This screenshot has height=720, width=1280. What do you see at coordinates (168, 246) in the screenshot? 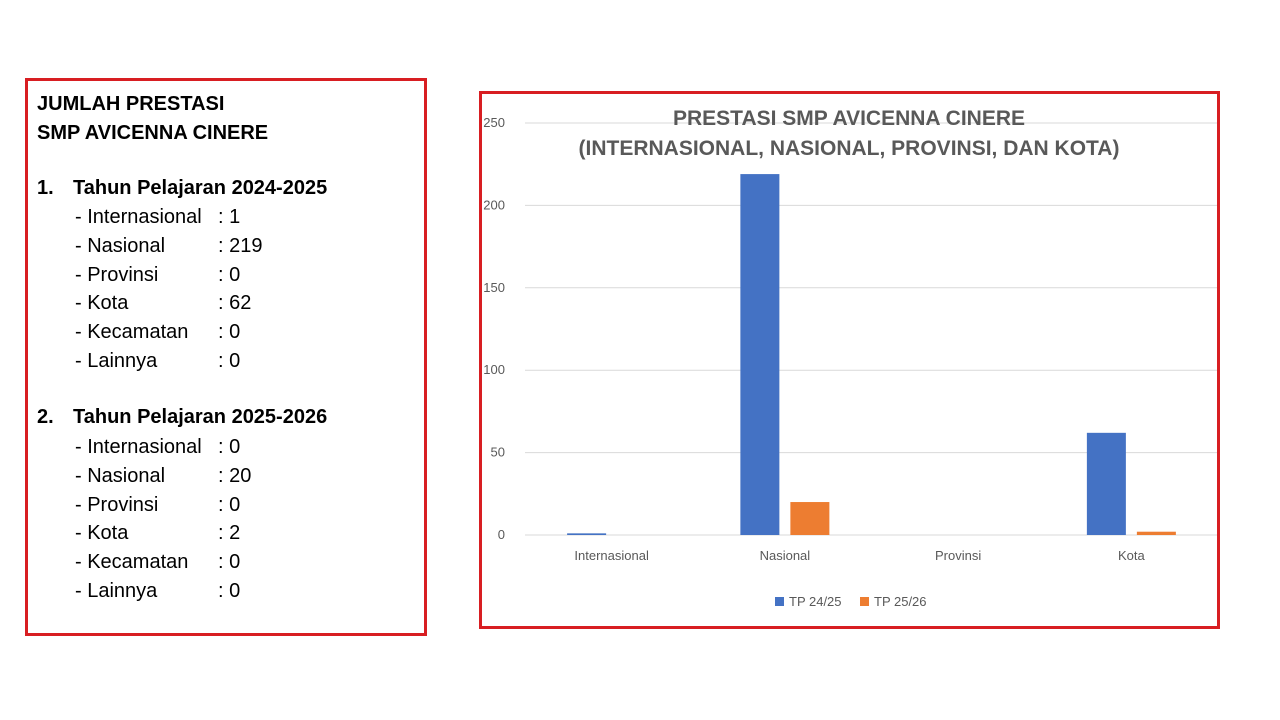
I see `list-item: - Nasional : 219` at bounding box center [168, 246].